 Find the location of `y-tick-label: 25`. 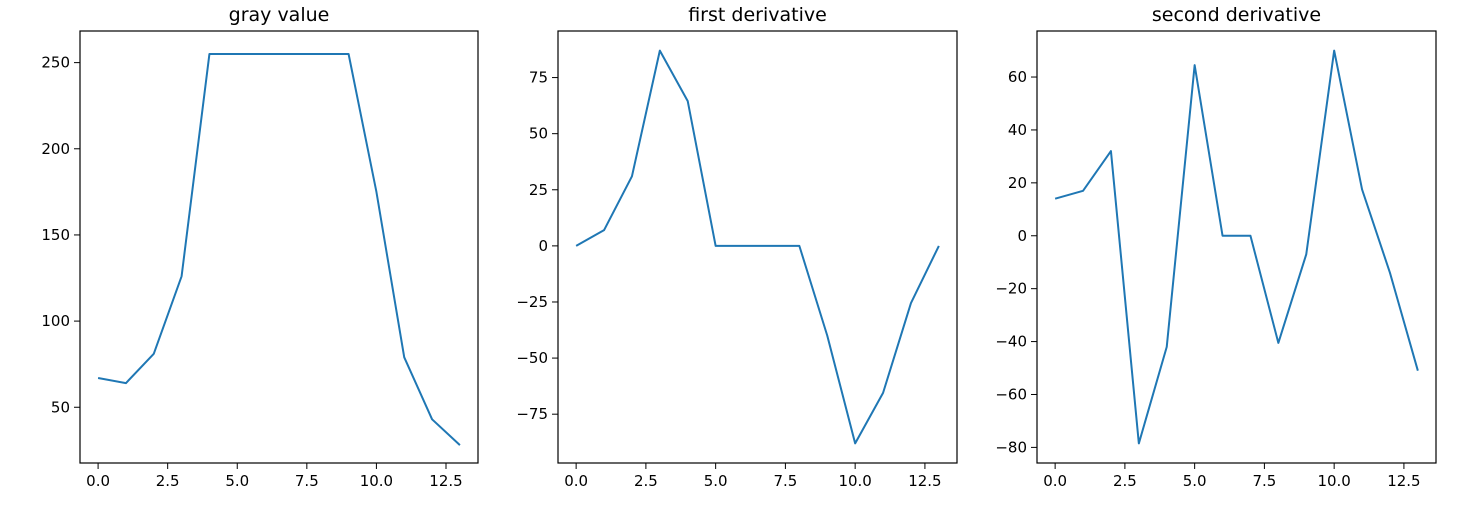

y-tick-label: 25 is located at coordinates (538, 190).